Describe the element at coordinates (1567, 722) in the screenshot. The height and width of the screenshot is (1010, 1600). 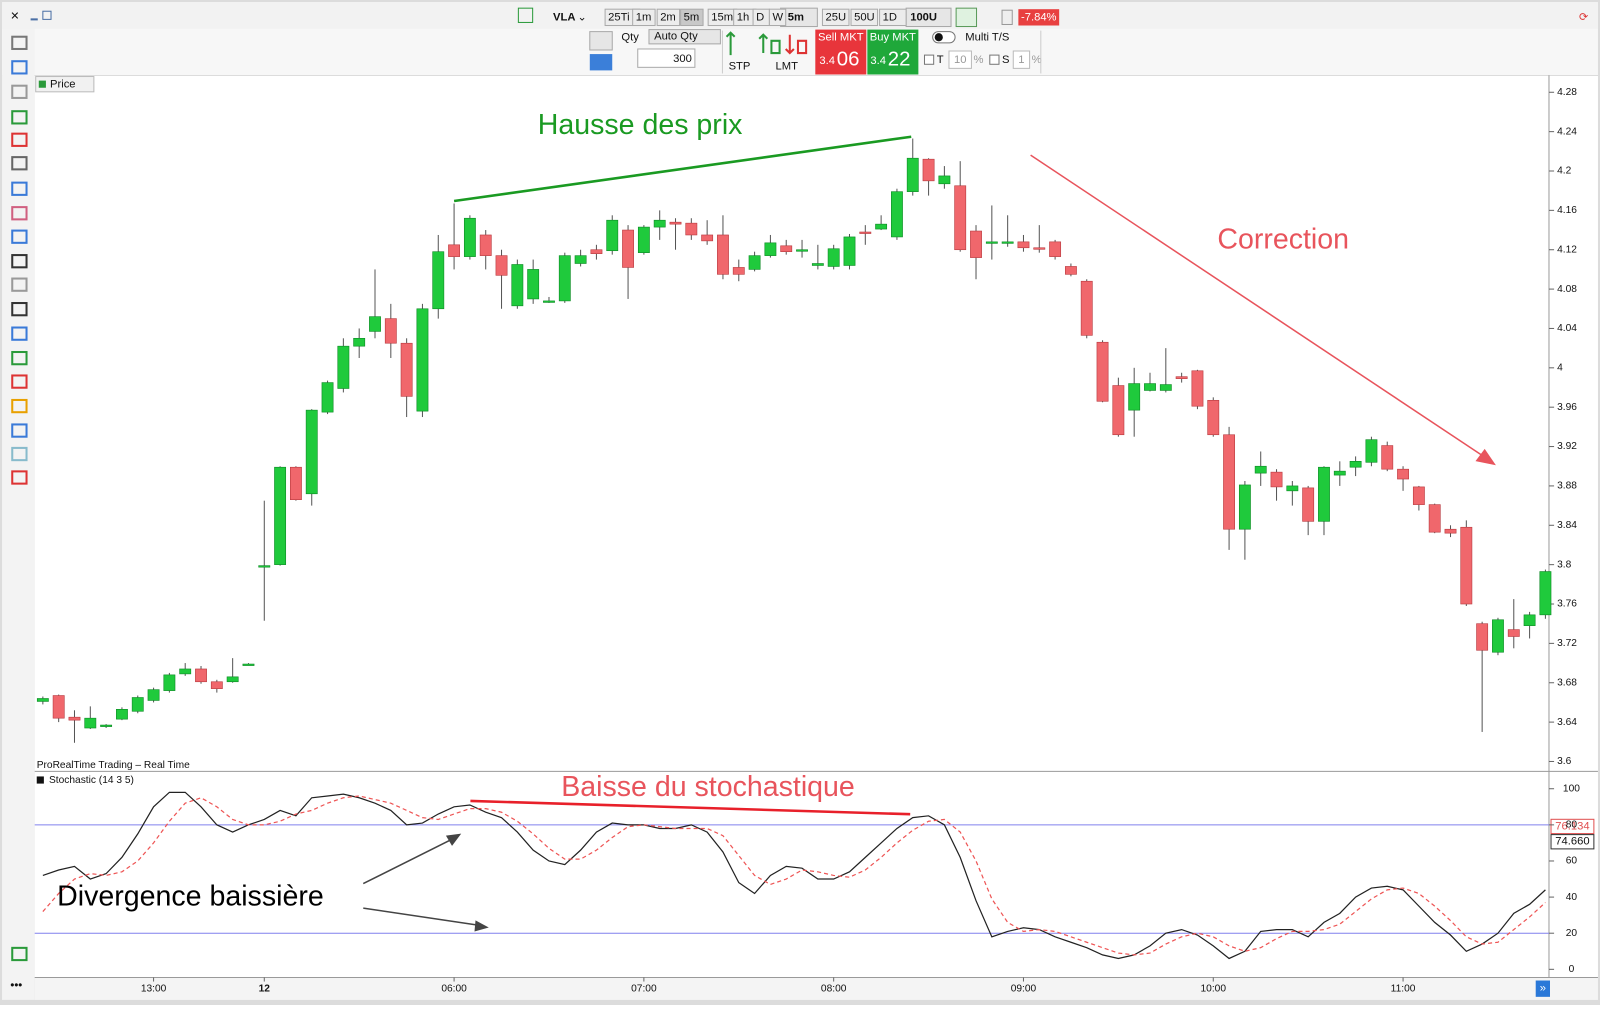
I see `y-tick-label: 3.64` at that location.